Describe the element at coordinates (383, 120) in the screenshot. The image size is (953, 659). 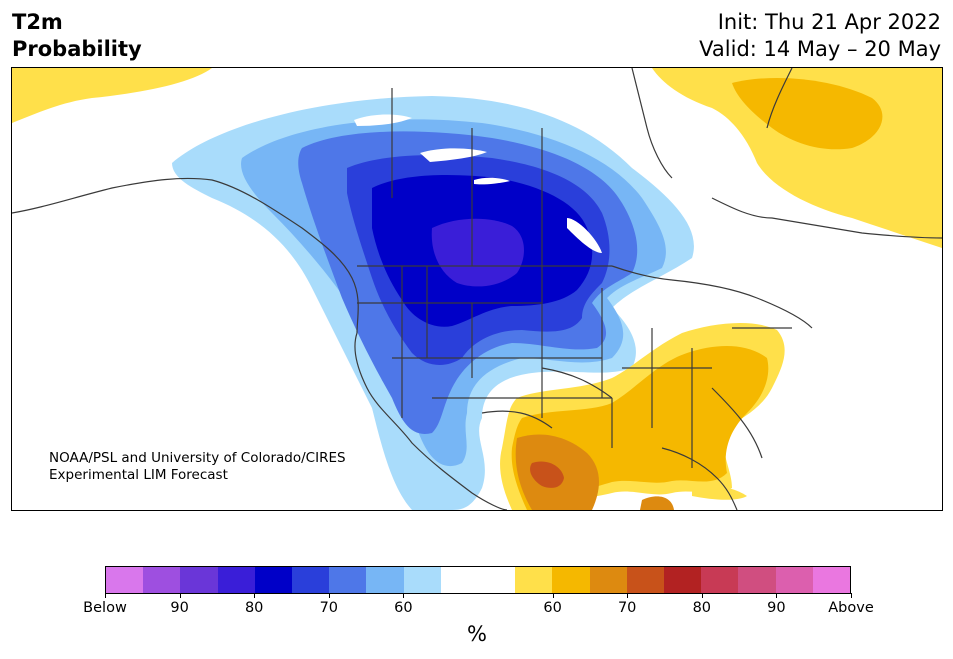
I see `great-bear-lake` at that location.